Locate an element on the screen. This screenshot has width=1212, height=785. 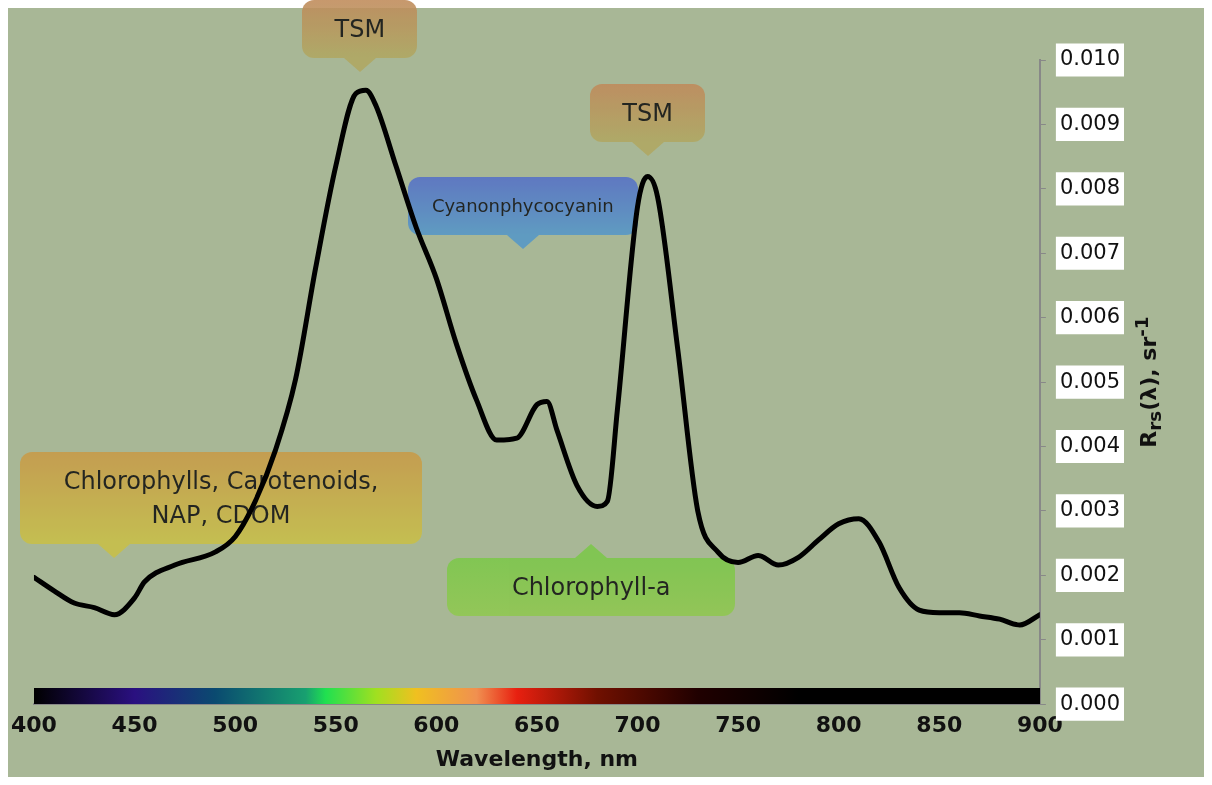
y-tick-label: 0.009 is located at coordinates (1090, 122).